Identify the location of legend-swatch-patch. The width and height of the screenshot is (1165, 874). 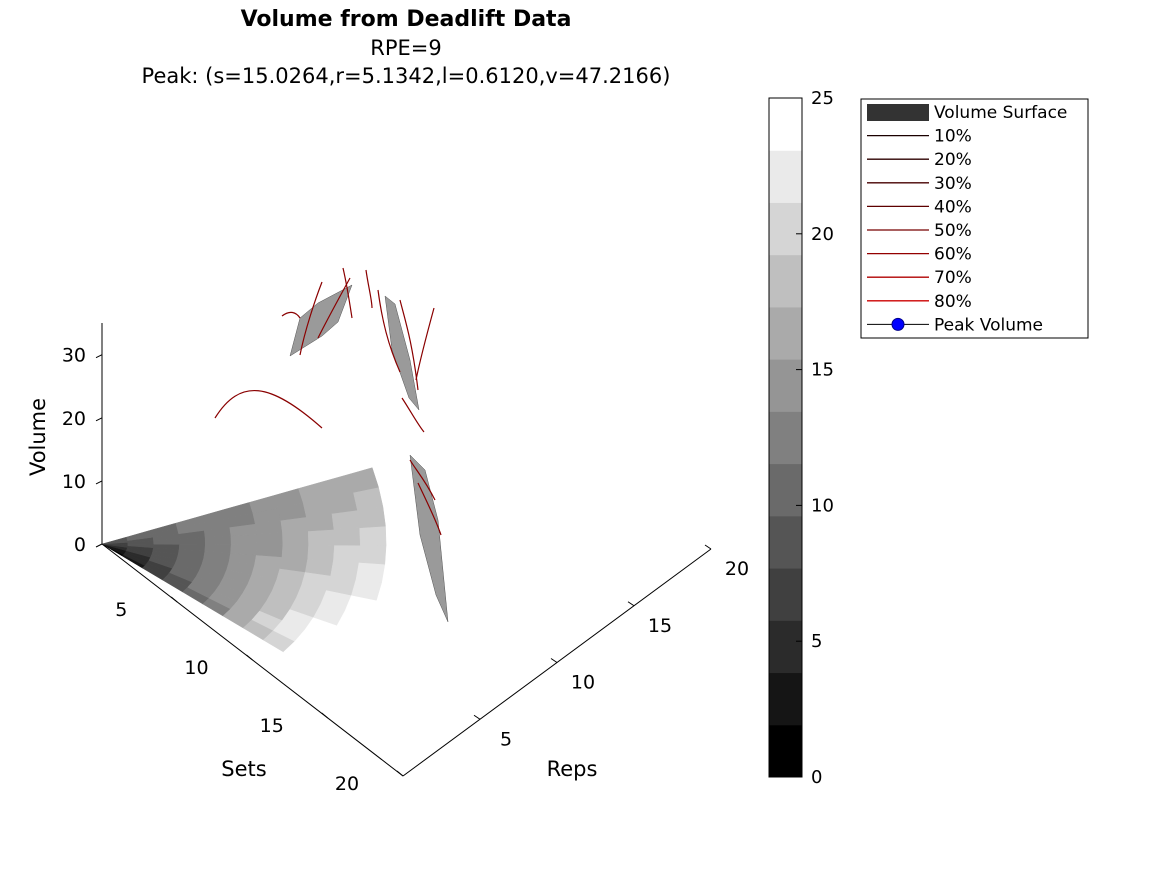
(898, 112).